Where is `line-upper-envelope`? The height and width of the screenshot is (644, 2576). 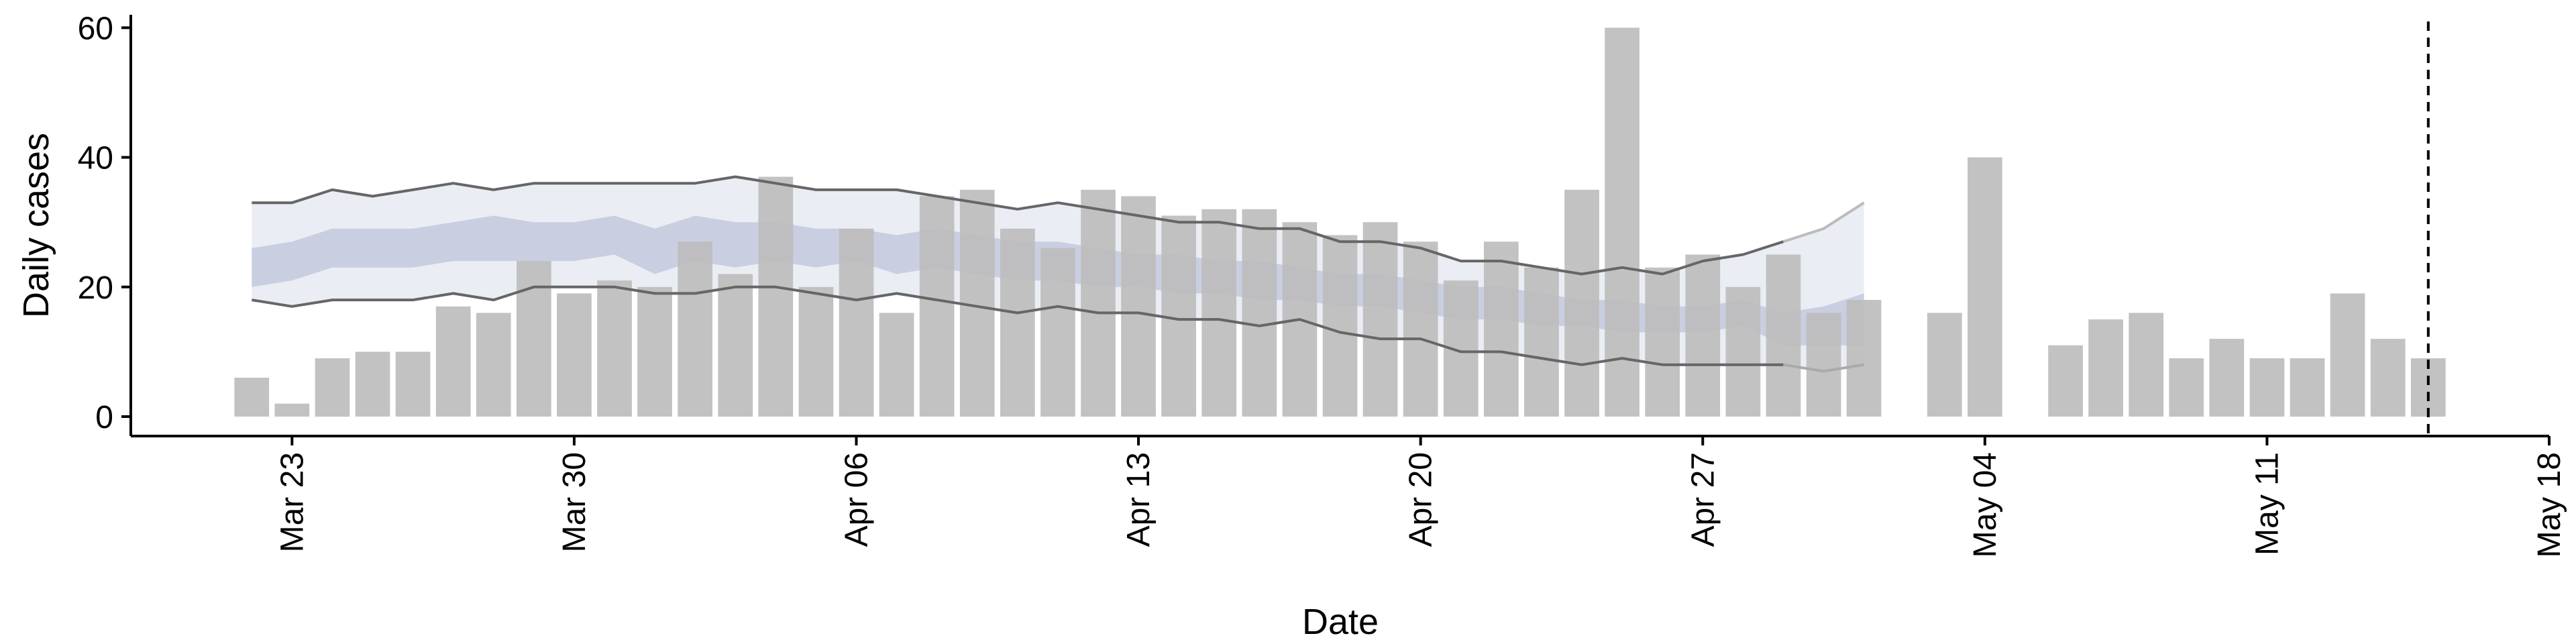
line-upper-envelope is located at coordinates (1018, 225).